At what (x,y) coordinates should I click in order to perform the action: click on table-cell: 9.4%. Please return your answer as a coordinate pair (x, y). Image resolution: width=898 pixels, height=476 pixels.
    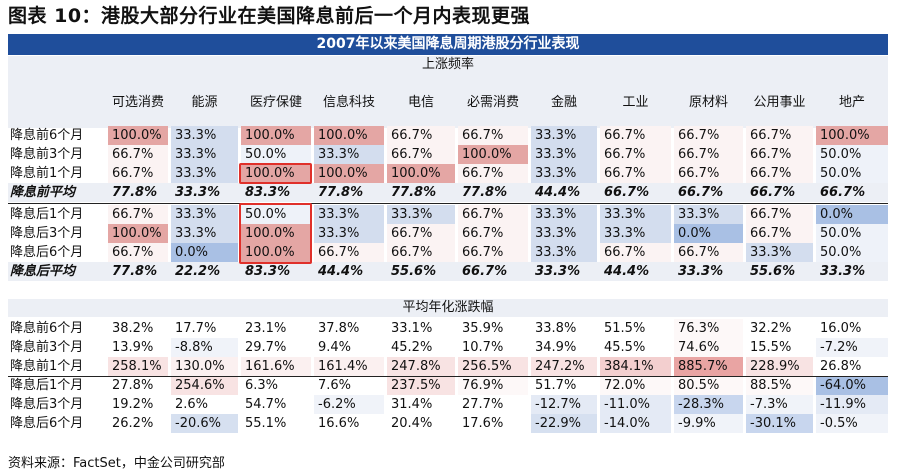
    Looking at the image, I should click on (349, 347).